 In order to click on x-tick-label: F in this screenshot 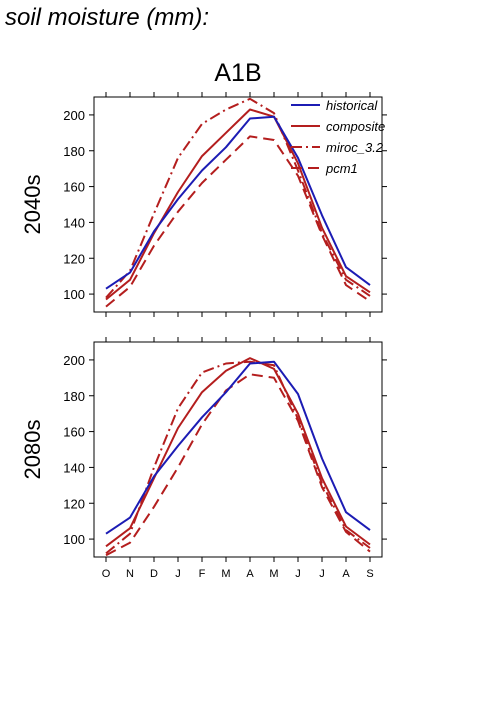, I will do `click(202, 574)`.